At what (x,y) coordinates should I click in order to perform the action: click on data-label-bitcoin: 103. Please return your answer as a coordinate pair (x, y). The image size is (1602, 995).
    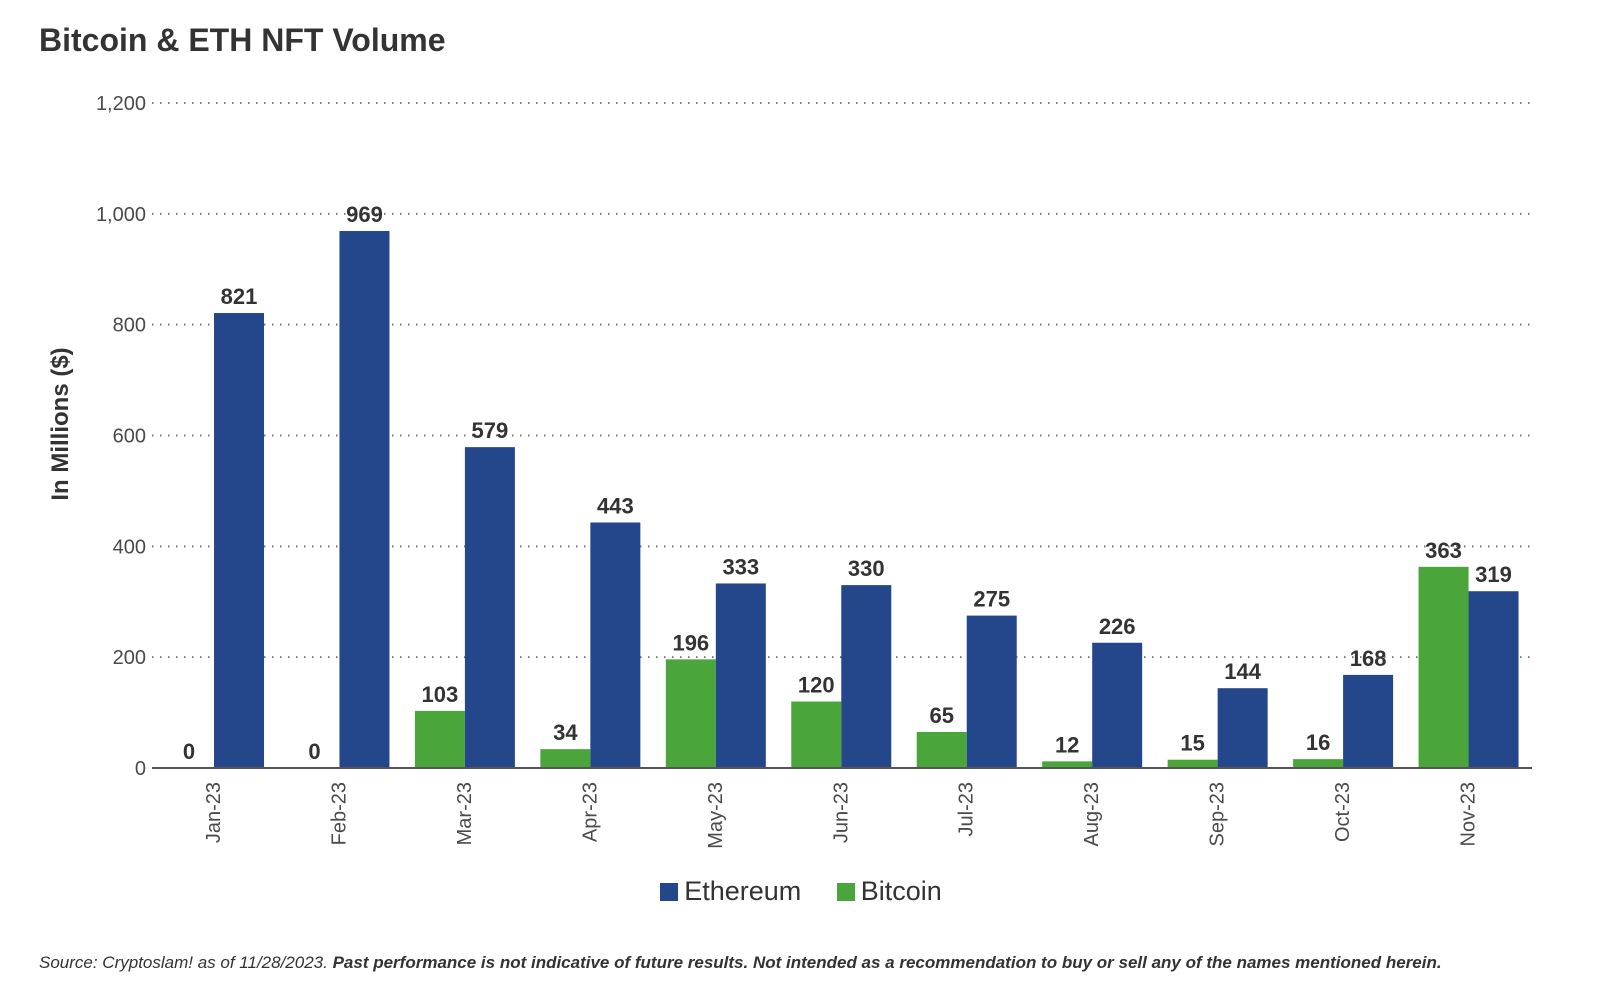
    Looking at the image, I should click on (440, 694).